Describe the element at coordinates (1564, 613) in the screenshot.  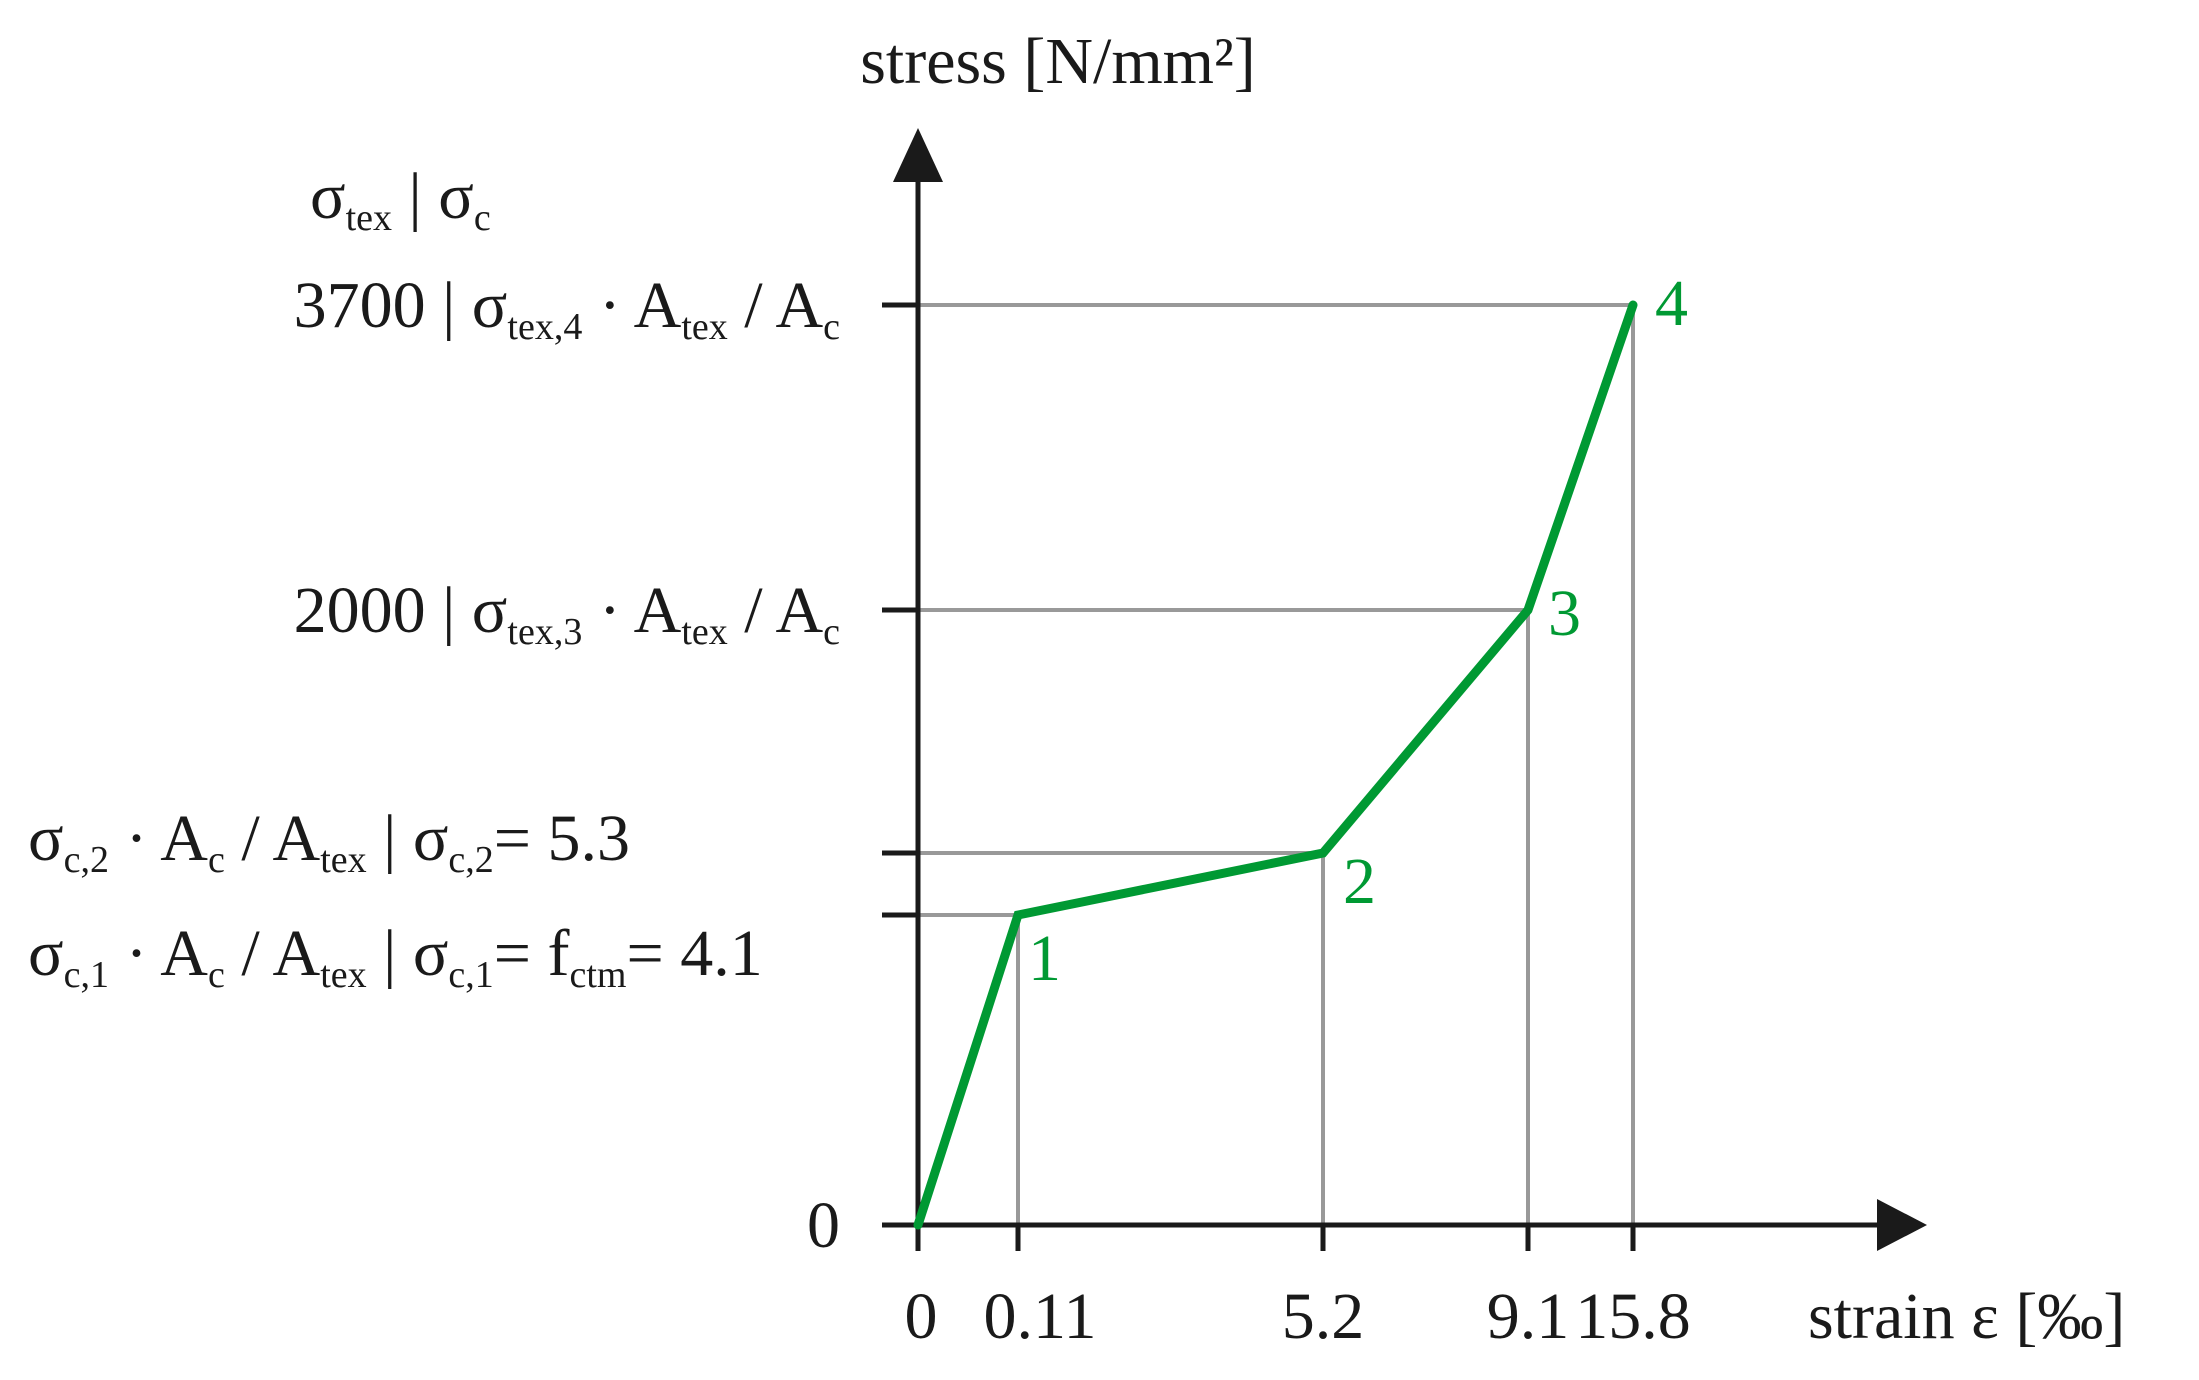
I see `point-label-3: 3` at that location.